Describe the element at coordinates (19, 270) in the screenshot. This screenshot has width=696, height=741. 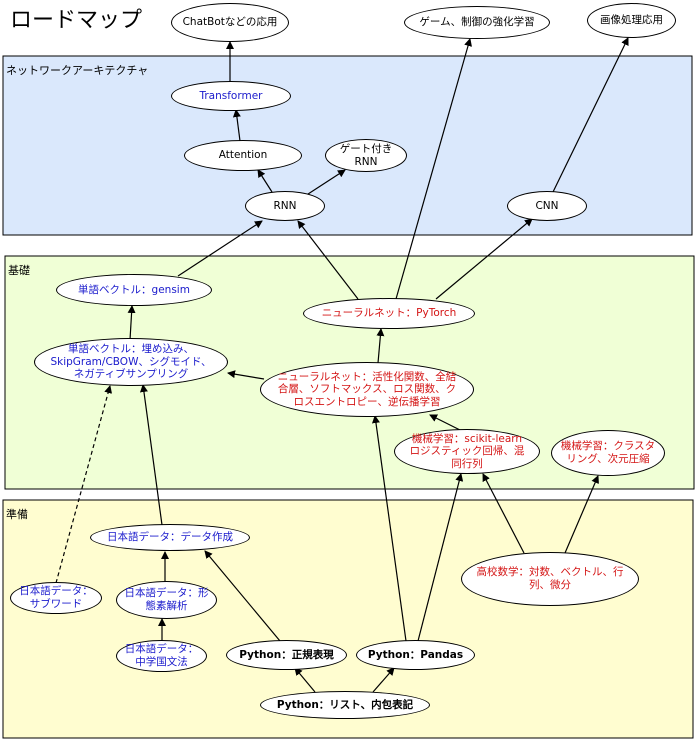
I see `basics-region-label: 基礎` at that location.